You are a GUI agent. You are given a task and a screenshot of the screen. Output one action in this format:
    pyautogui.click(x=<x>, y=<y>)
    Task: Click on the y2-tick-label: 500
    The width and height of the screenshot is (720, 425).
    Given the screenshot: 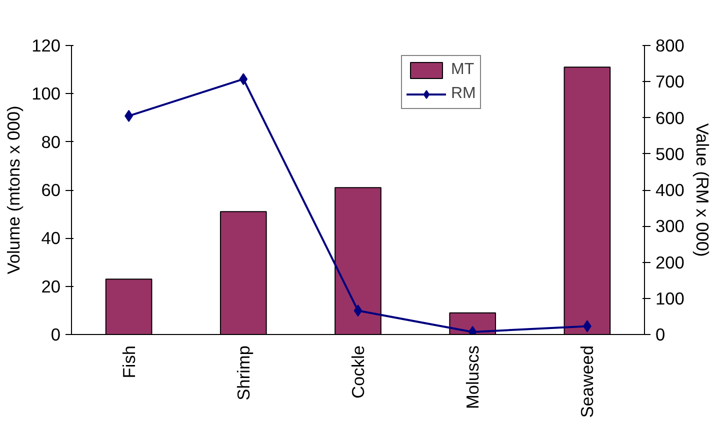 What is the action you would take?
    pyautogui.click(x=670, y=154)
    